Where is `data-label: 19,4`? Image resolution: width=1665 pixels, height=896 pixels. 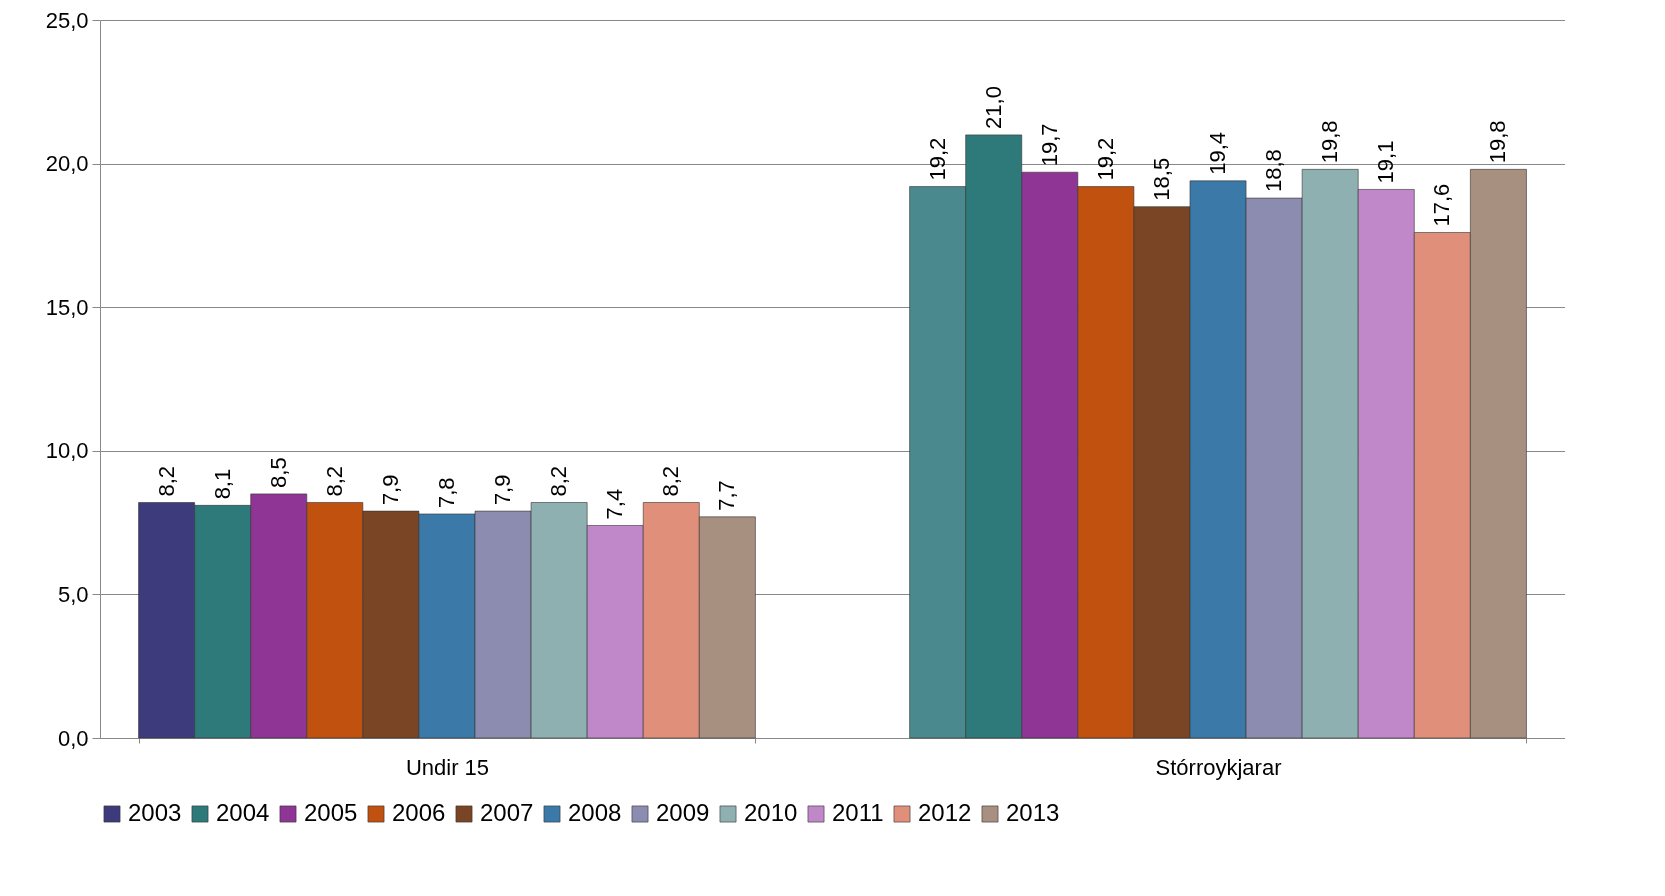 data-label: 19,4 is located at coordinates (1218, 153).